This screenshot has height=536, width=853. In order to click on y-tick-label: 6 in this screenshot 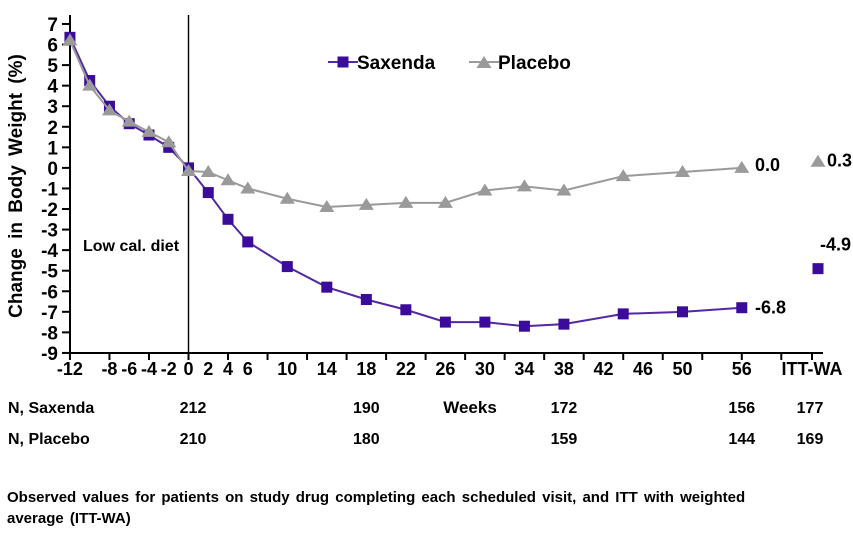, I will do `click(52, 46)`.